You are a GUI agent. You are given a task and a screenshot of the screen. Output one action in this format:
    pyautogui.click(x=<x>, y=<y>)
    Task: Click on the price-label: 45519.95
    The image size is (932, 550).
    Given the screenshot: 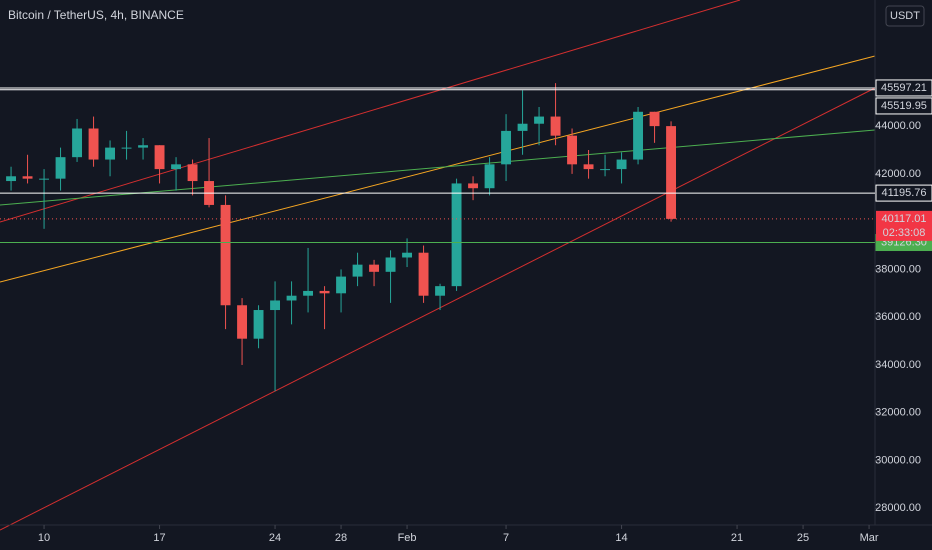 What is the action you would take?
    pyautogui.click(x=904, y=106)
    